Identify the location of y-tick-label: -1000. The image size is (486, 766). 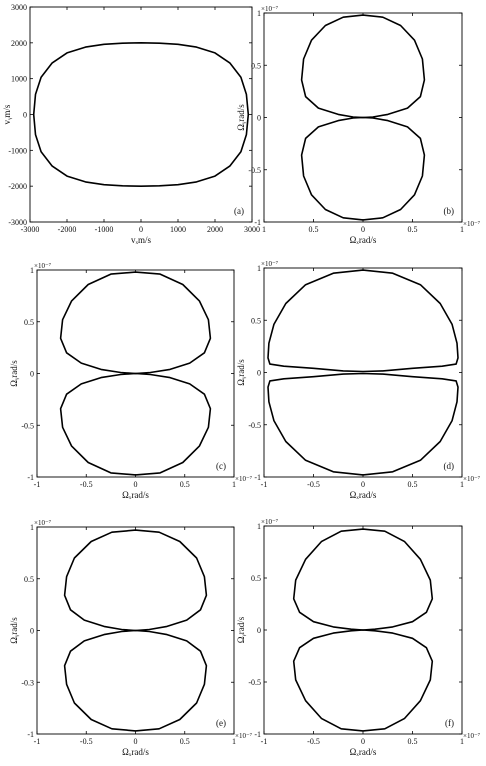
(17, 150).